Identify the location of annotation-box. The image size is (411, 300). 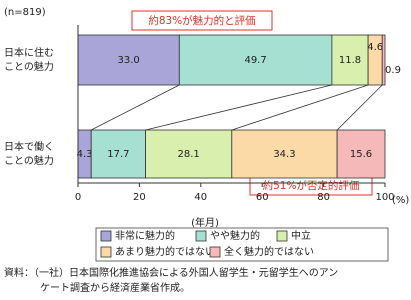
(202, 20).